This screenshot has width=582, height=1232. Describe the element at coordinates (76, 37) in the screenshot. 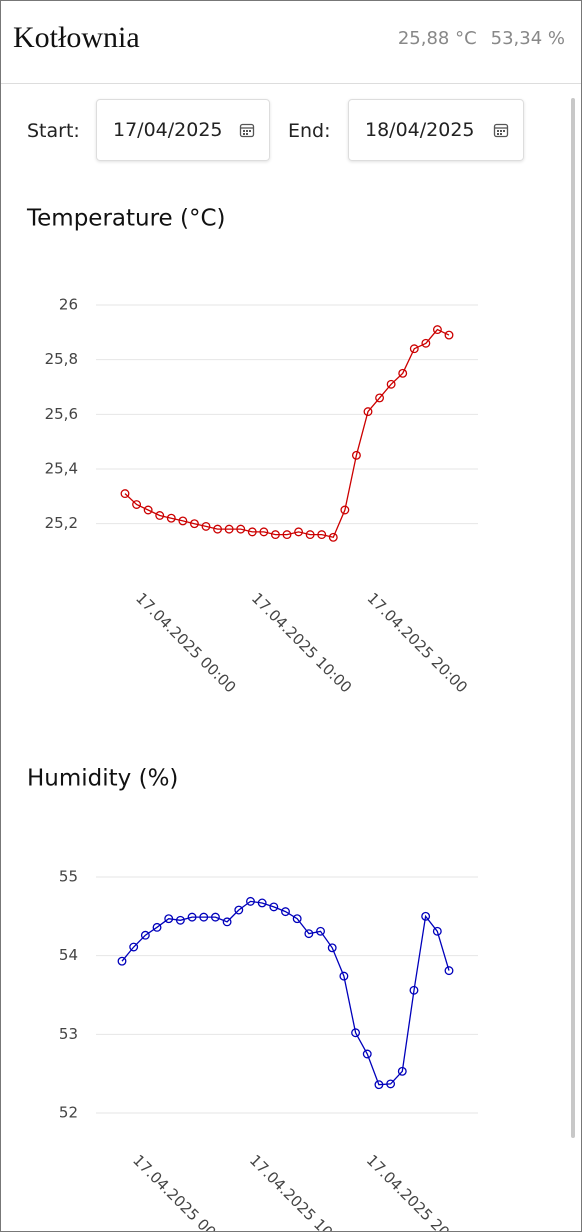

I see `page-title: Kotłownia` at that location.